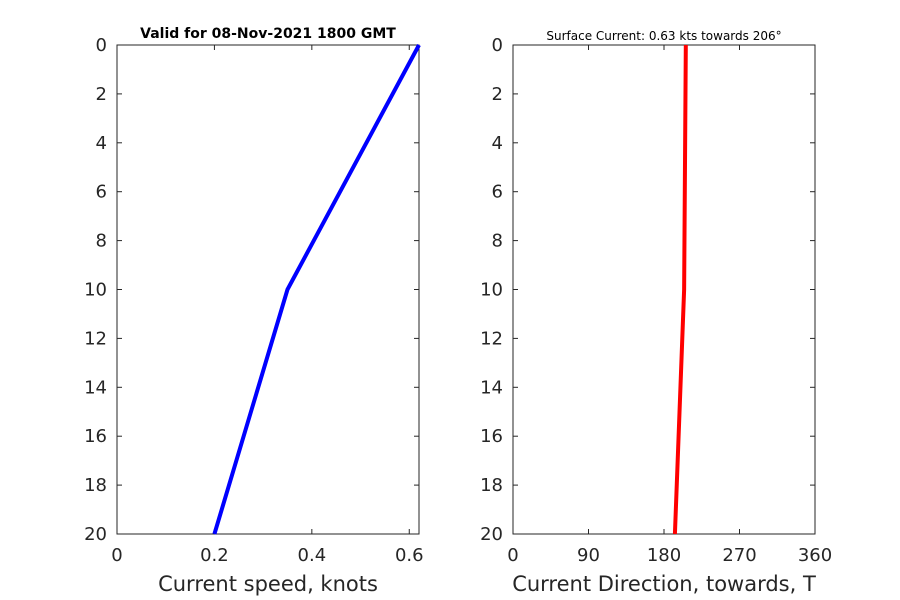 The height and width of the screenshot is (600, 900). I want to click on speed-x-tick-label: 0.6, so click(409, 555).